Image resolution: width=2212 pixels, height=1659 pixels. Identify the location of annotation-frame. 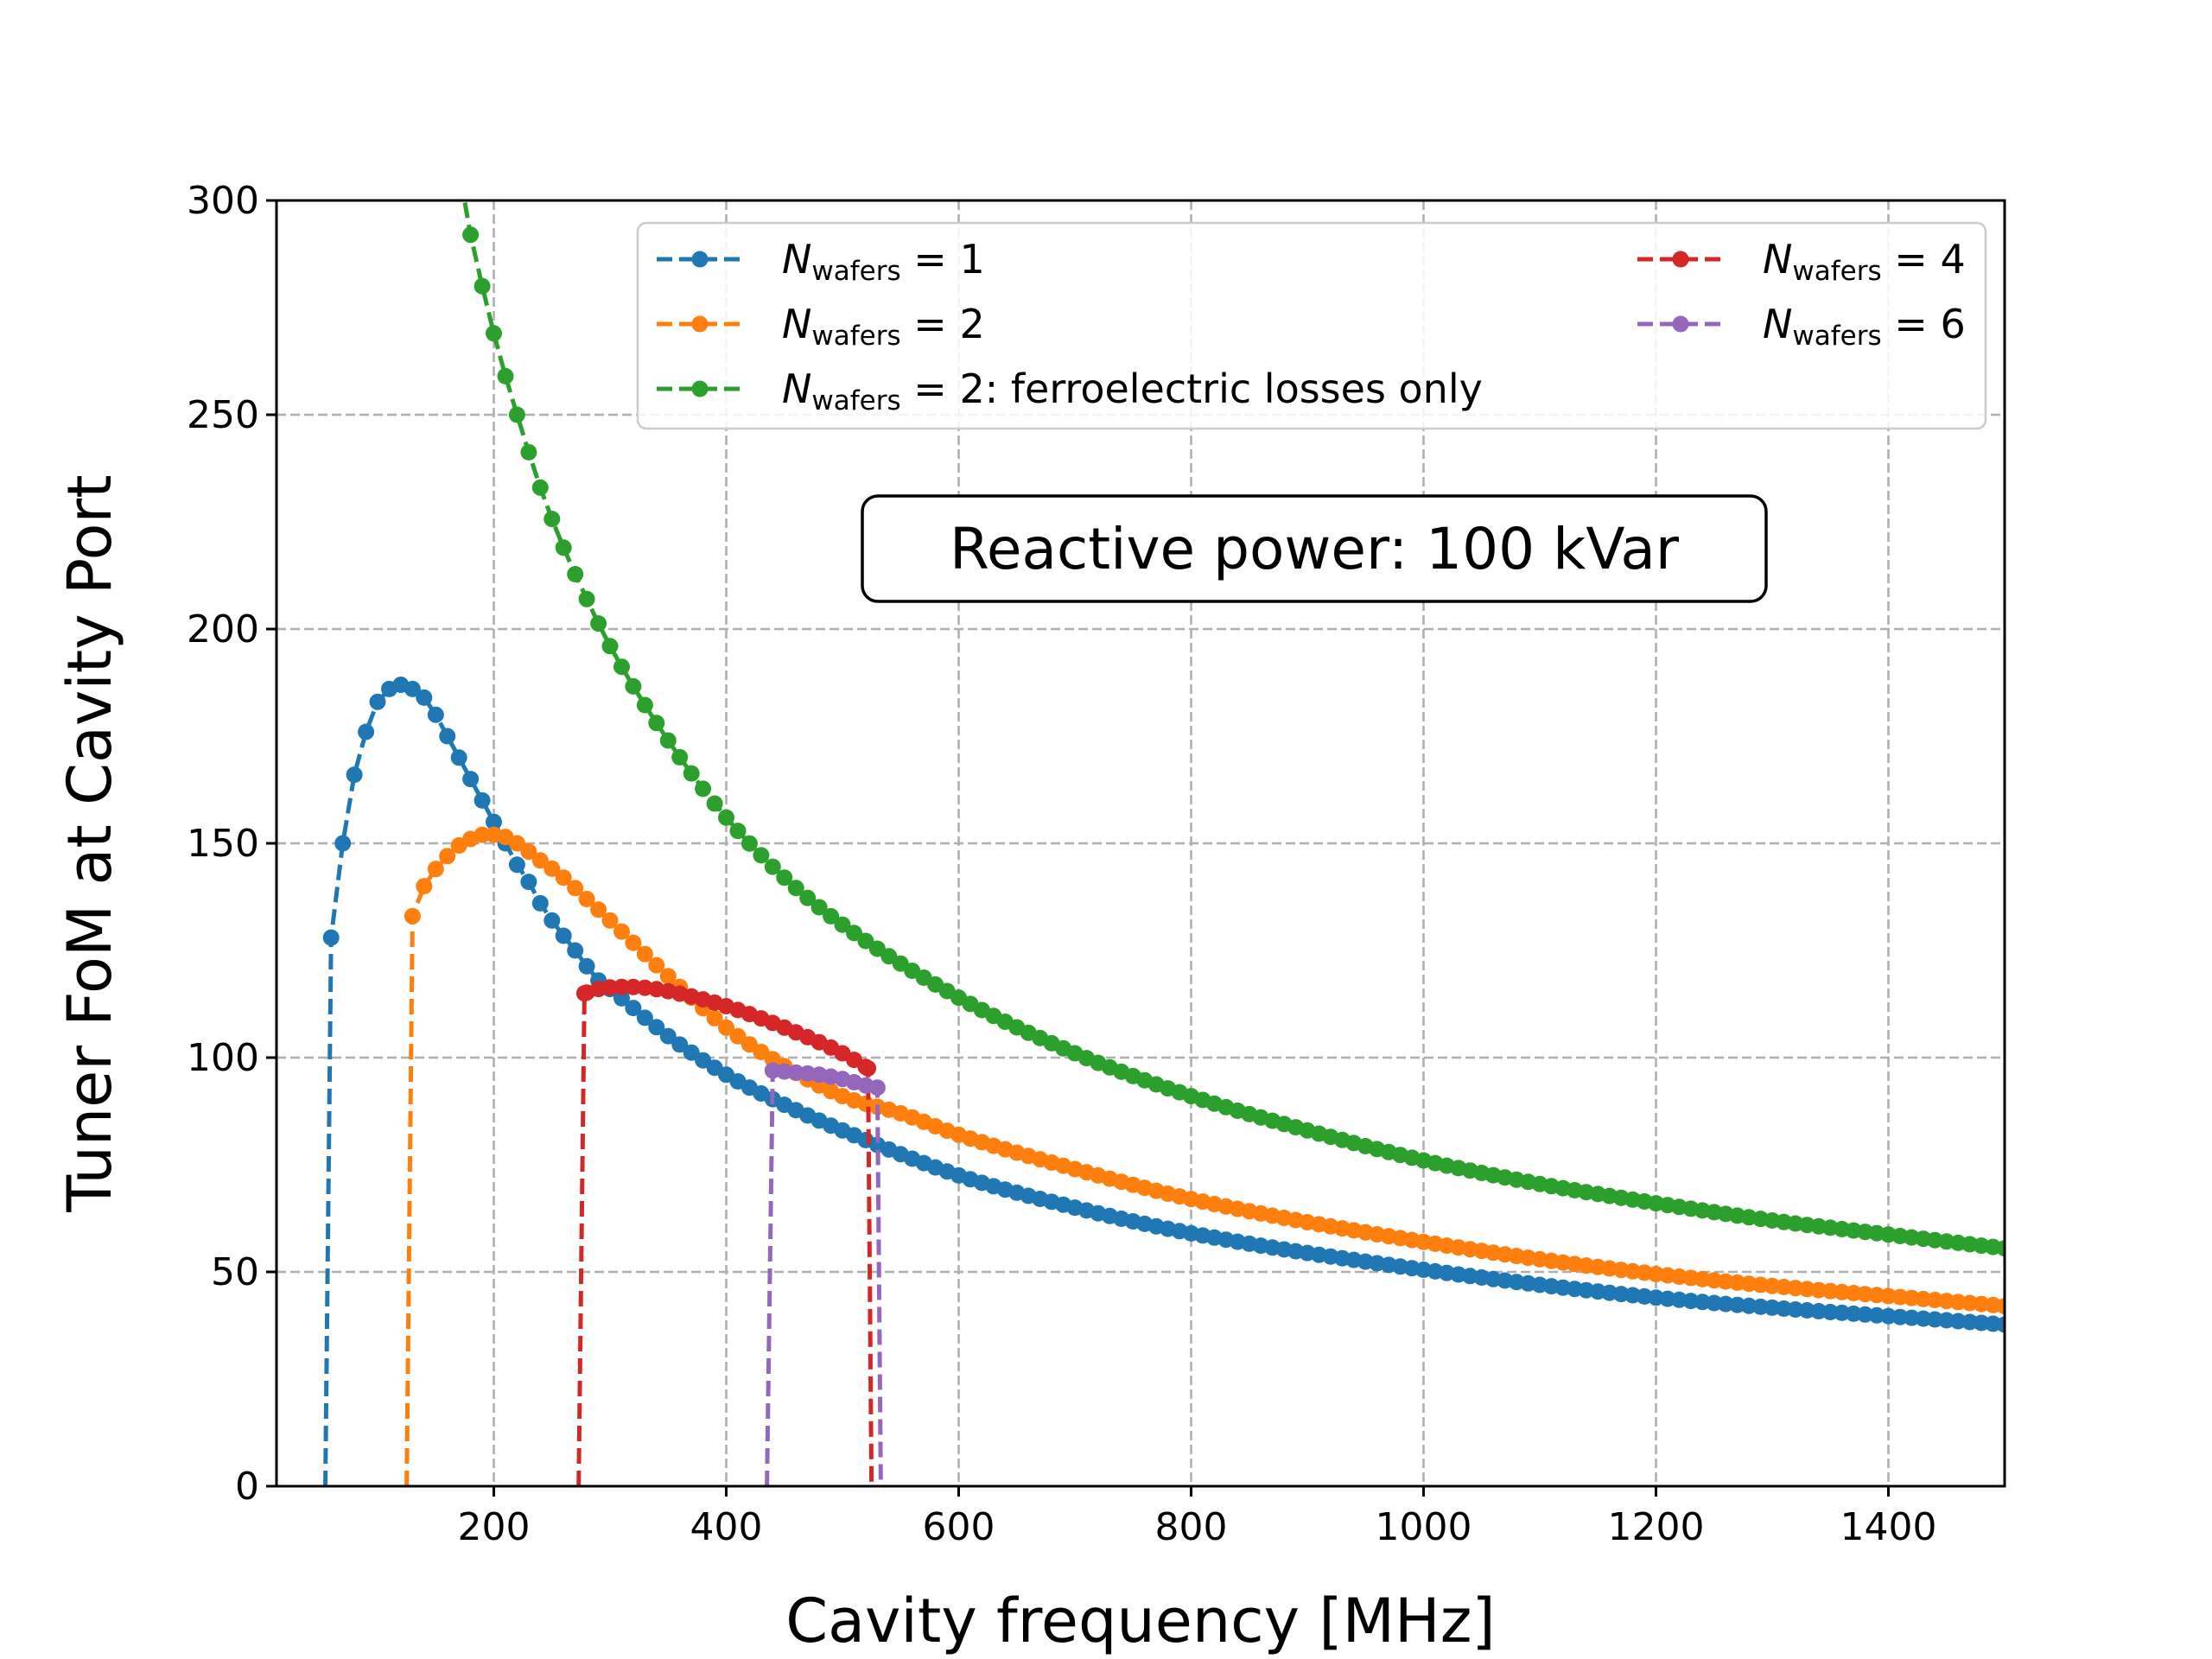
(1314, 548).